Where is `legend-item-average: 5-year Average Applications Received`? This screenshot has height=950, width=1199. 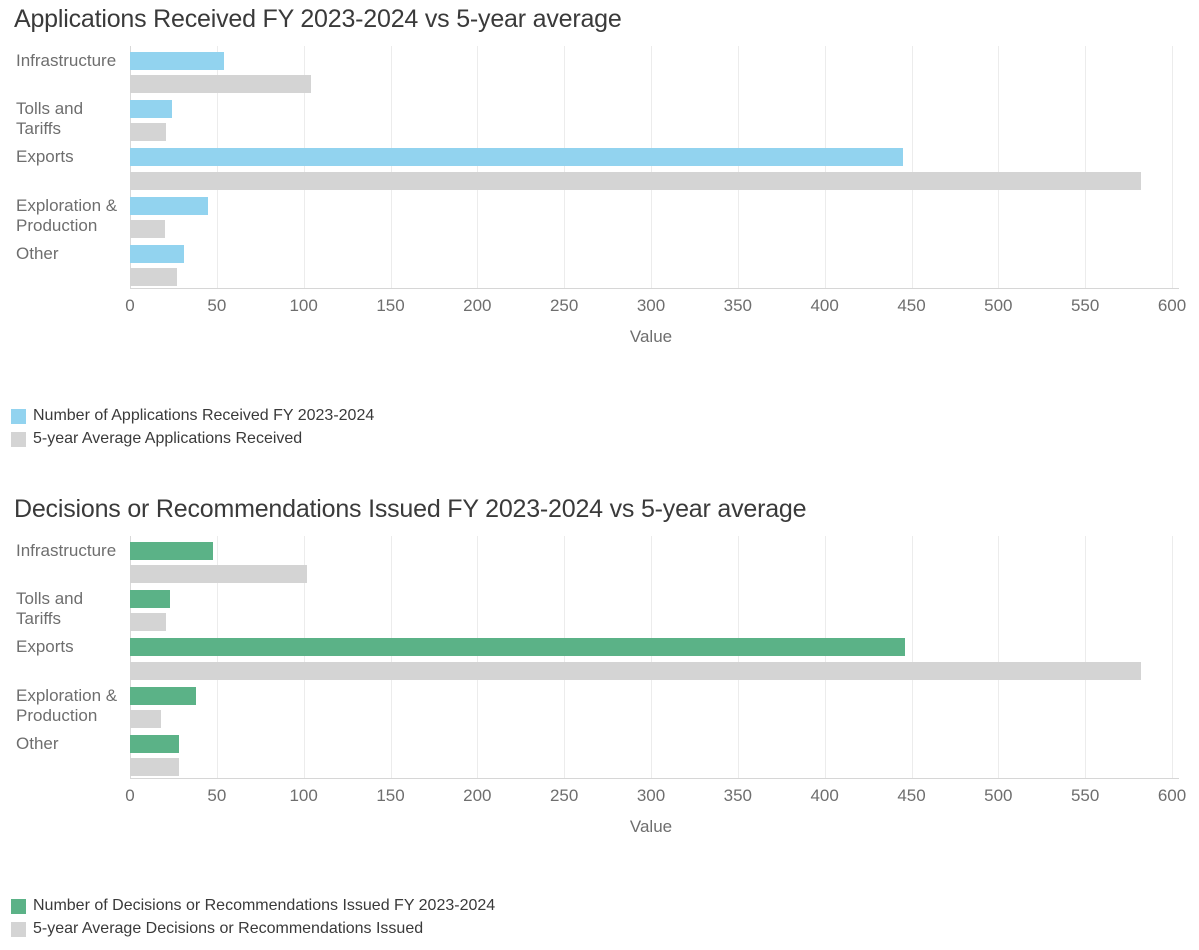 legend-item-average: 5-year Average Applications Received is located at coordinates (192, 439).